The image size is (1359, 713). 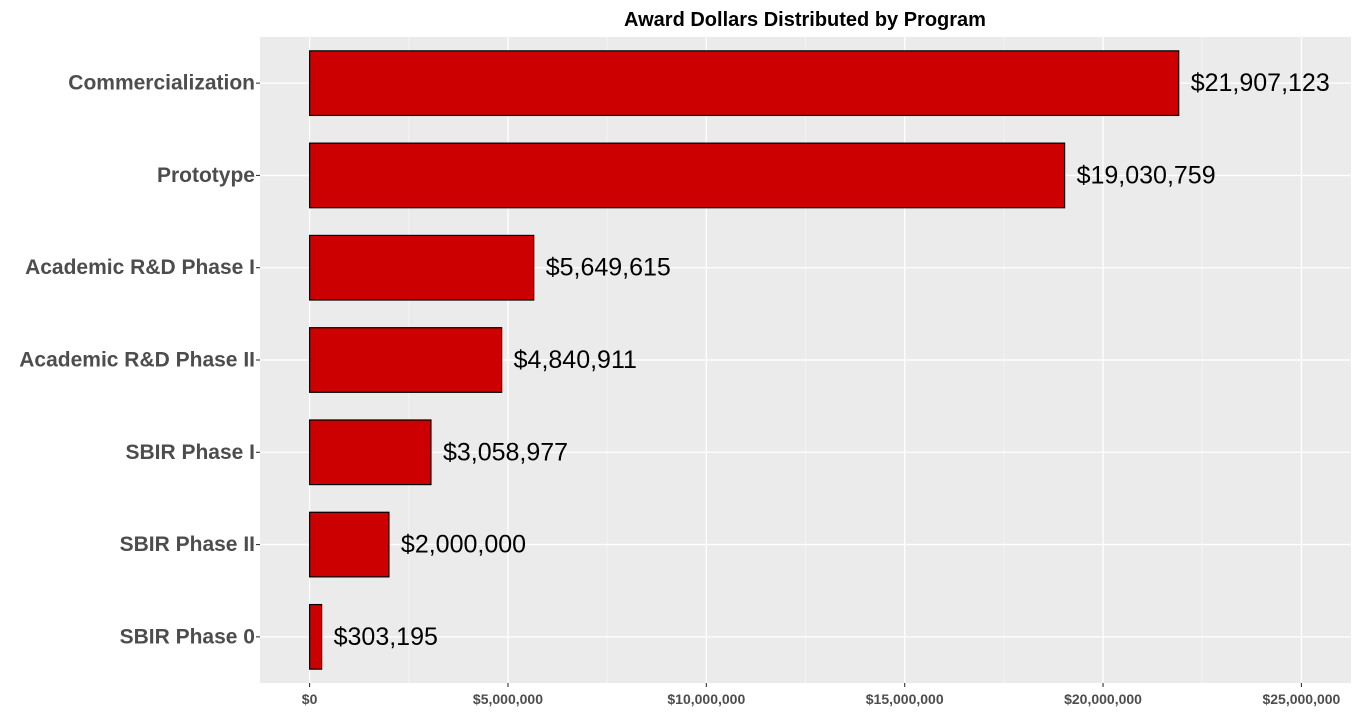 I want to click on category-label: SBIR Phase I, so click(x=190, y=452).